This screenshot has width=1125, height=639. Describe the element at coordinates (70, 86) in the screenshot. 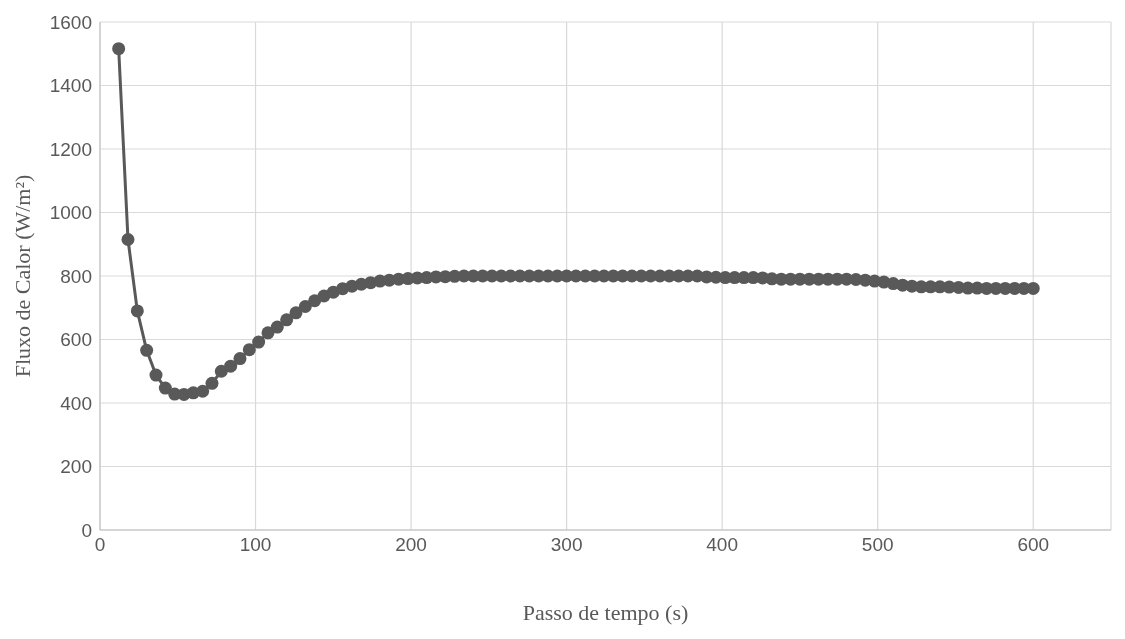

I see `y-tick-label: 1400` at that location.